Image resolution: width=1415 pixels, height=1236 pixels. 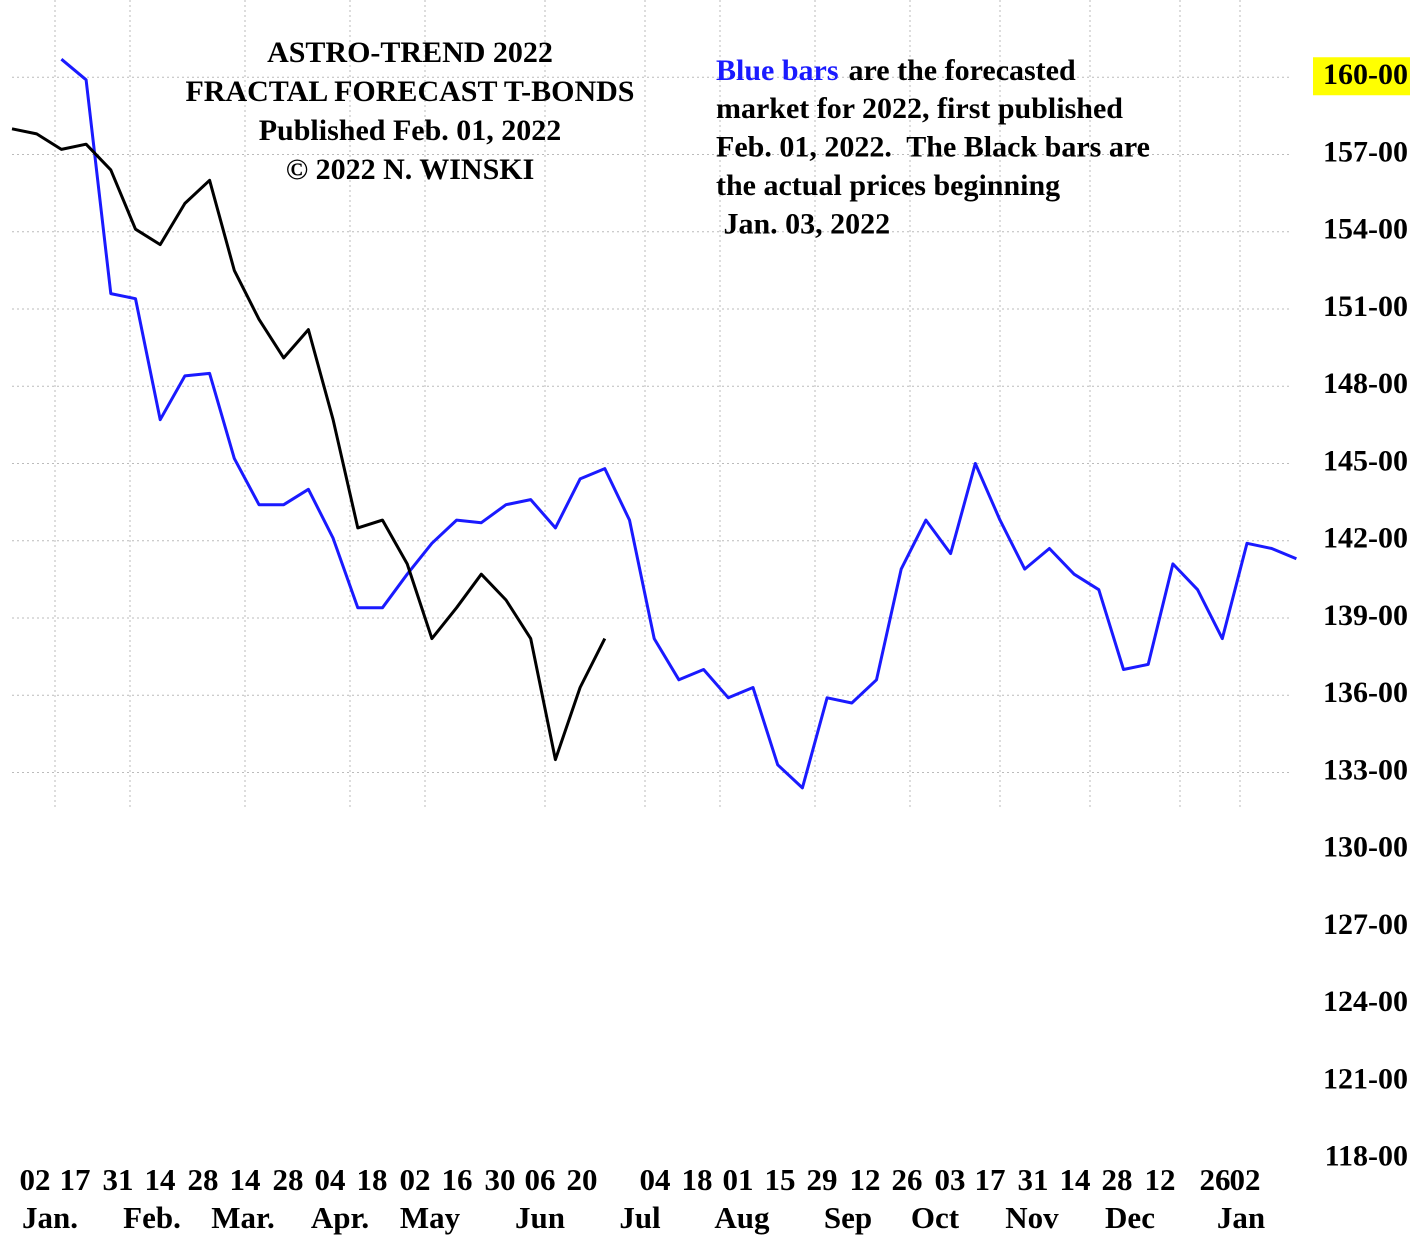 I want to click on y-tick-label: 118-00, so click(x=1366, y=1156).